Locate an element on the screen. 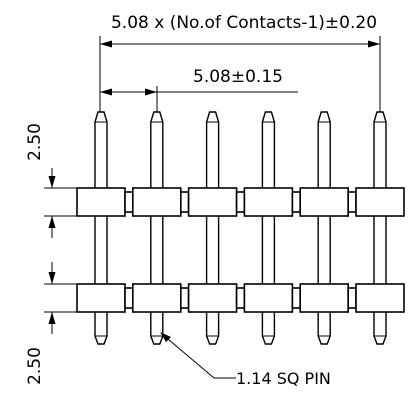  pin-callout: 1.14 SQ PIN is located at coordinates (245, 360).